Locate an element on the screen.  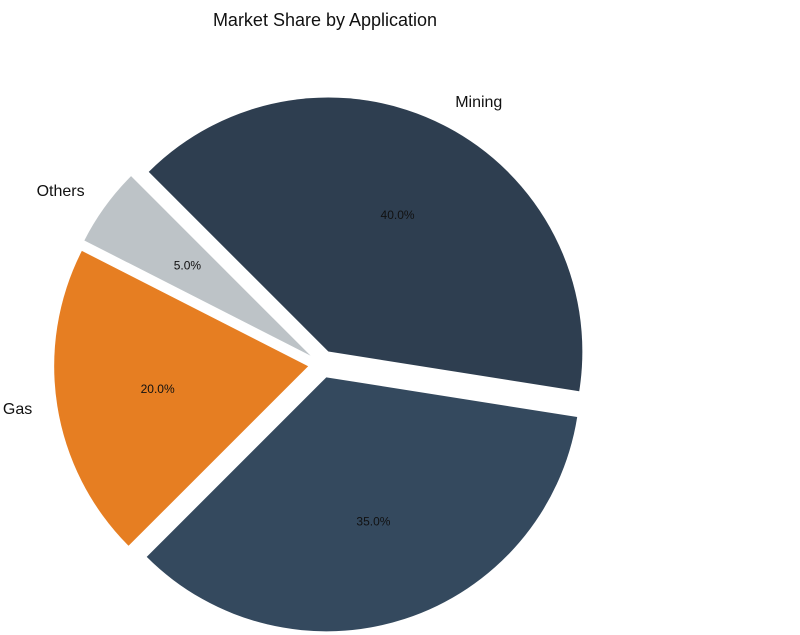
pie-slice-others is located at coordinates (197, 266).